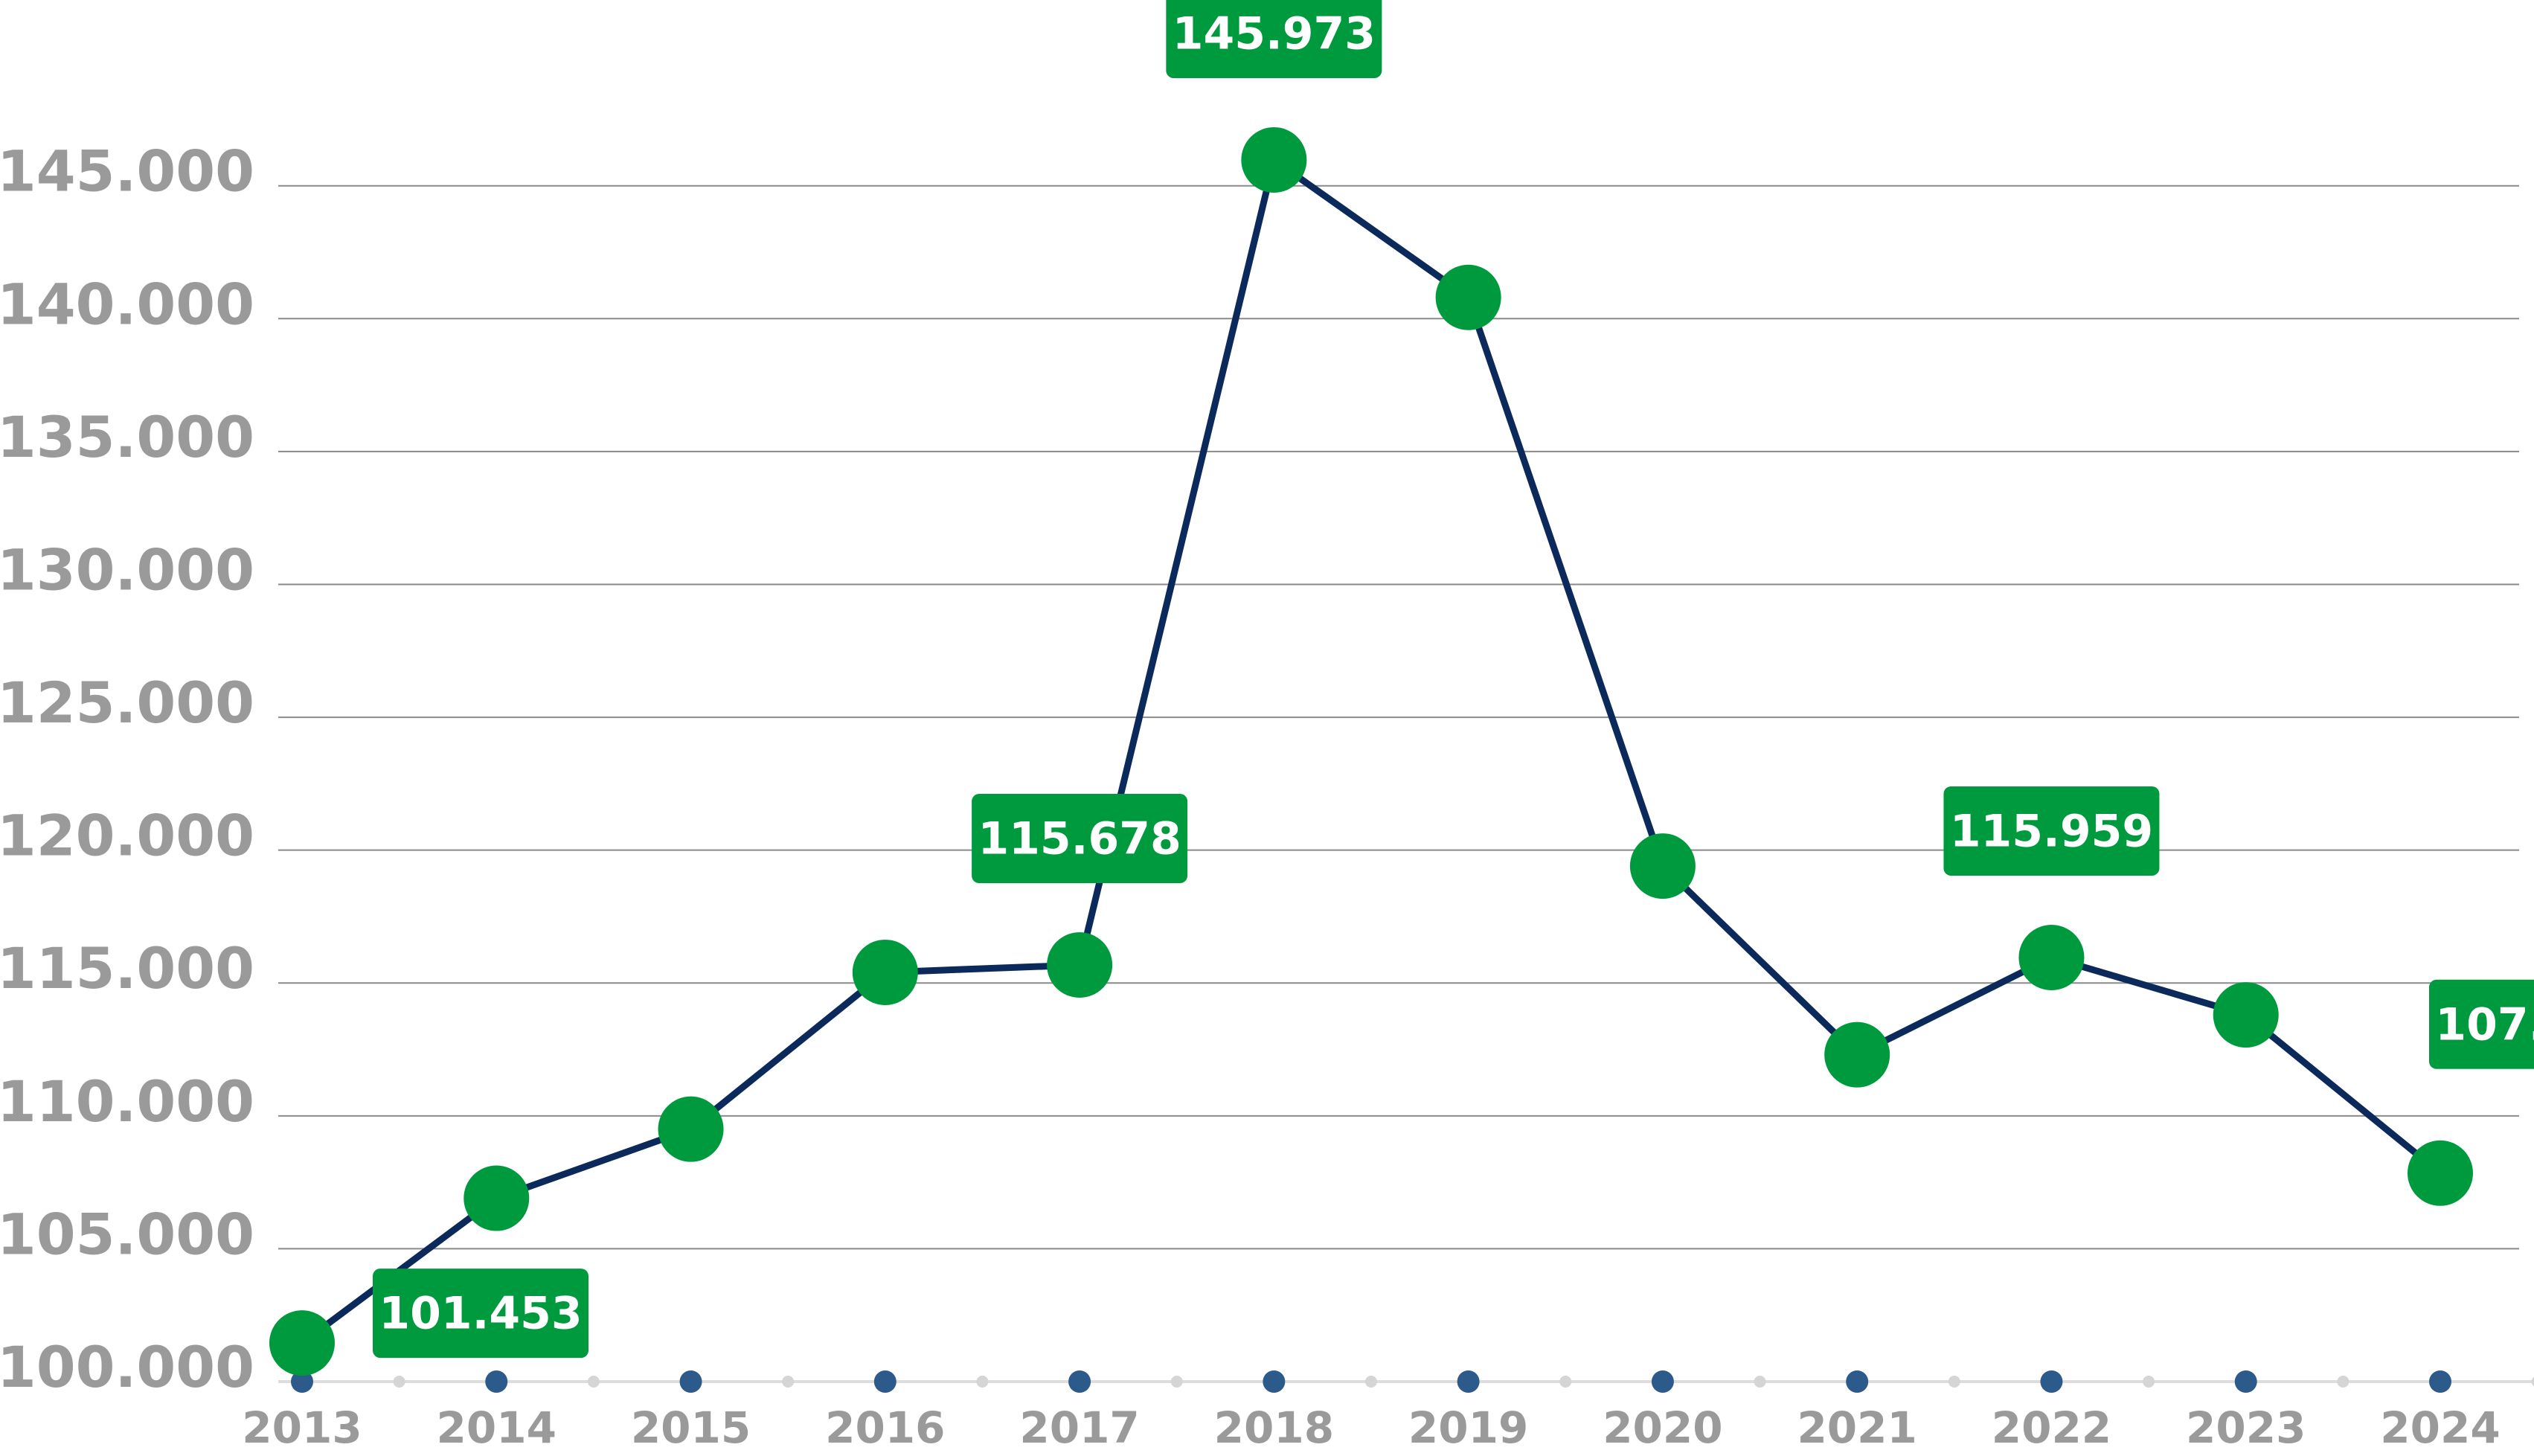 Image resolution: width=2534 pixels, height=1456 pixels. What do you see at coordinates (1857, 1427) in the screenshot?
I see `x-tick-label: 2021` at bounding box center [1857, 1427].